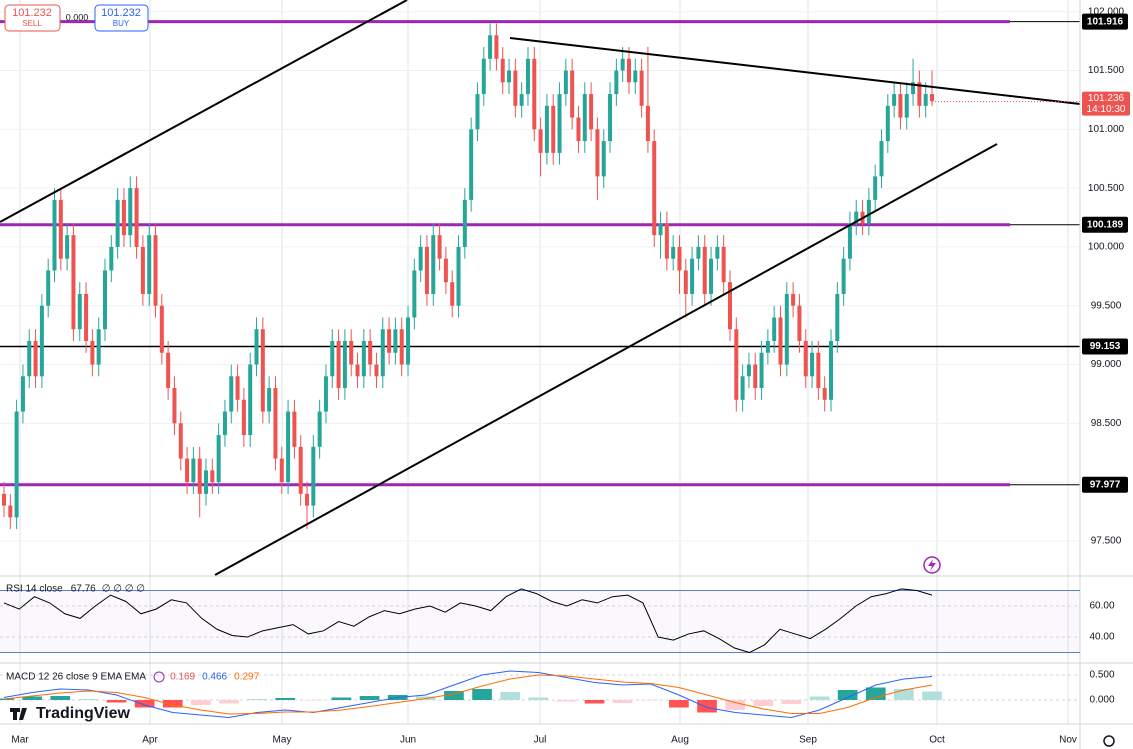 The height and width of the screenshot is (749, 1133). I want to click on event-icon, so click(932, 565).